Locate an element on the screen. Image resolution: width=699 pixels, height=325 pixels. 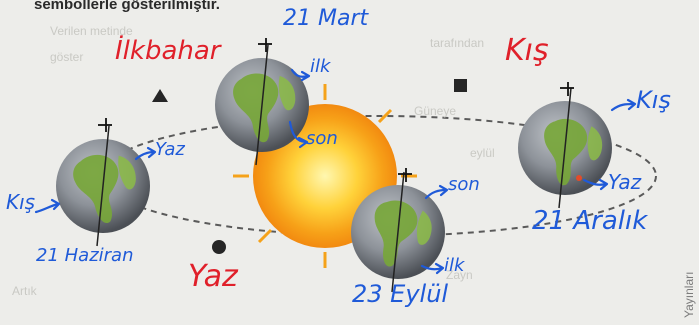
note-summer-yaz: Yaz is located at coordinates (170, 149).